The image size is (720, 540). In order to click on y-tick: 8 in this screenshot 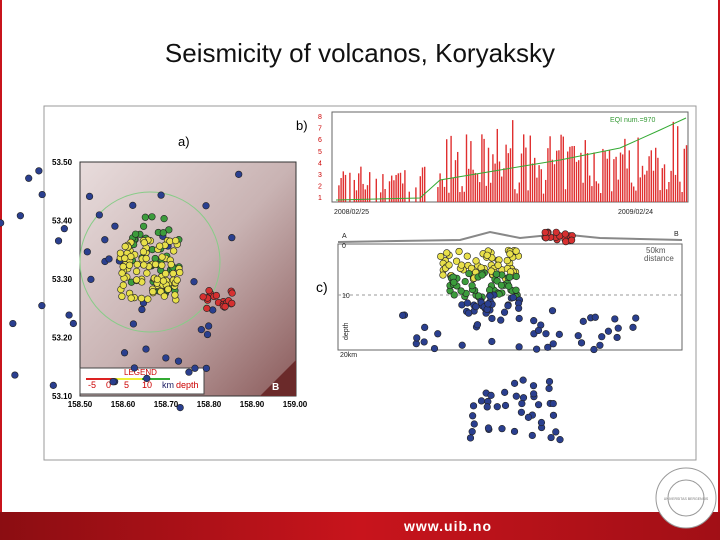, I will do `click(320, 117)`.